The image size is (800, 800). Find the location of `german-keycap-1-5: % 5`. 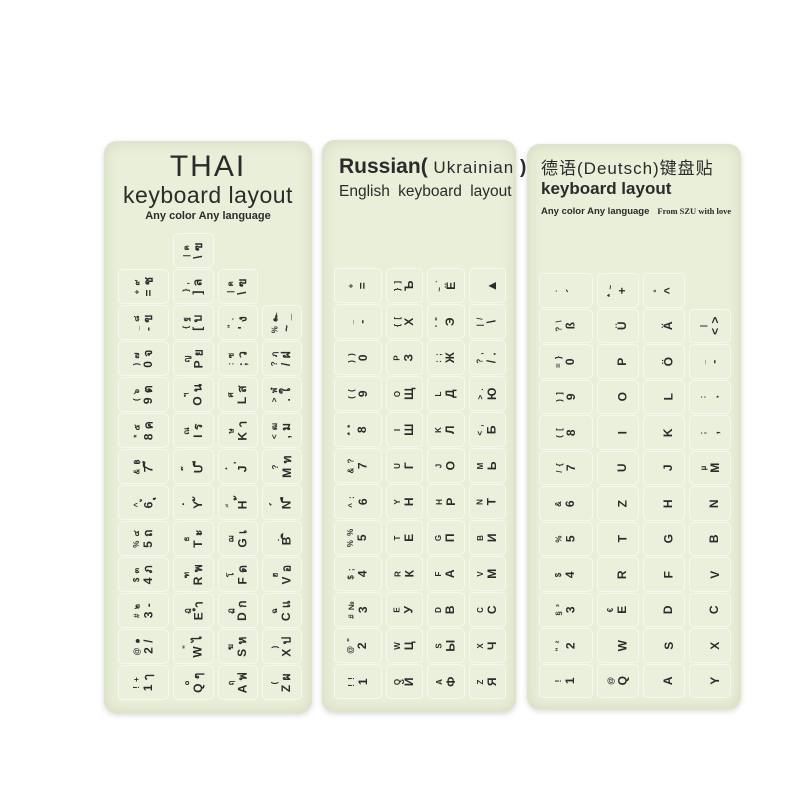

german-keycap-1-5: % 5 is located at coordinates (566, 538).